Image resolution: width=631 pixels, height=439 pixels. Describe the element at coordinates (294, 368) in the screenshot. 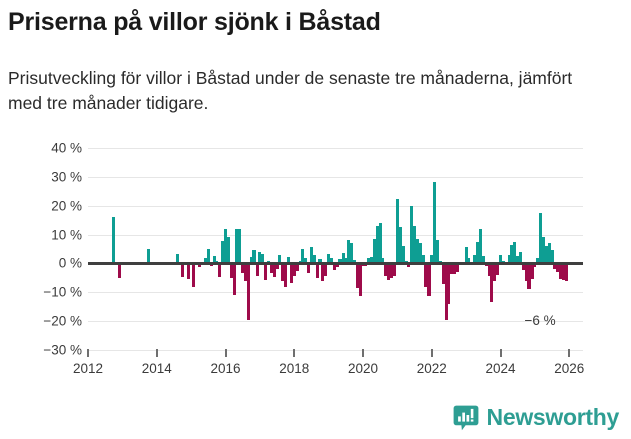

I see `x-tick-label: 2018` at that location.